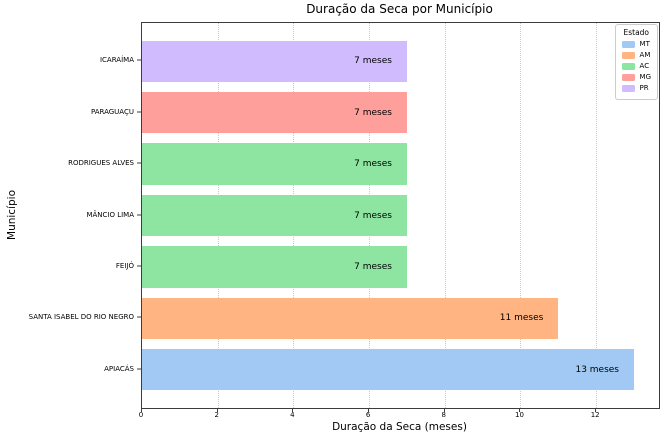 This screenshot has height=440, width=663. Describe the element at coordinates (274, 112) in the screenshot. I see `bar-paraguaçu` at that location.